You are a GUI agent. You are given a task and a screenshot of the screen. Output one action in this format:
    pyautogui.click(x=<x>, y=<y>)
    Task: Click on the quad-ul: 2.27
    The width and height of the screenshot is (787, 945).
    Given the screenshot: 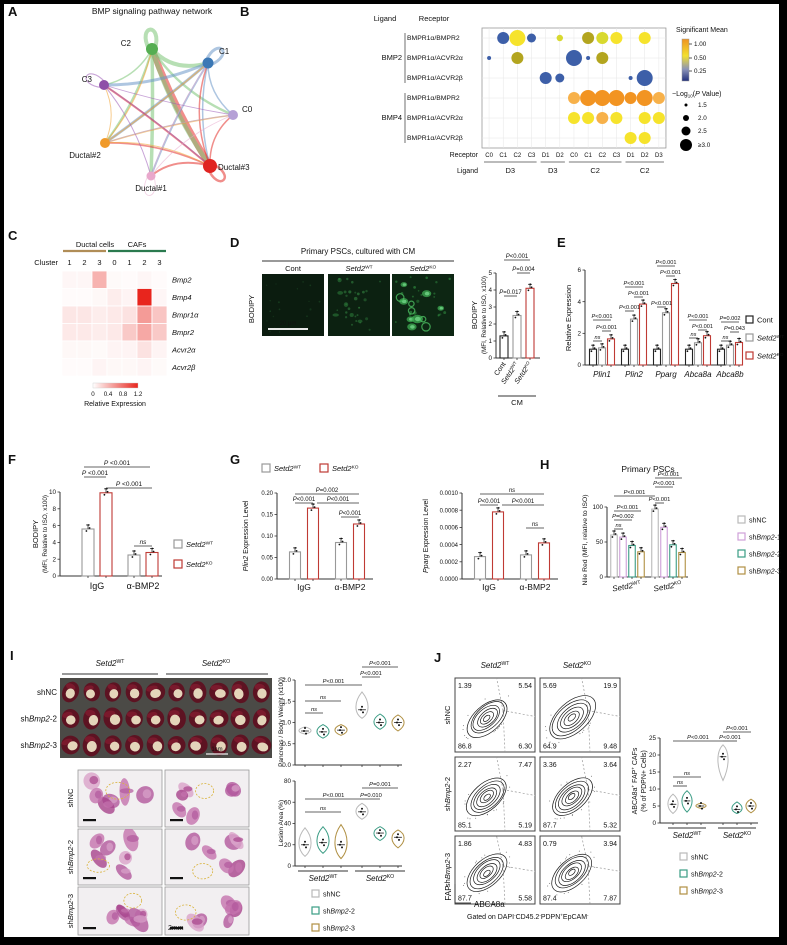 What is the action you would take?
    pyautogui.click(x=465, y=765)
    